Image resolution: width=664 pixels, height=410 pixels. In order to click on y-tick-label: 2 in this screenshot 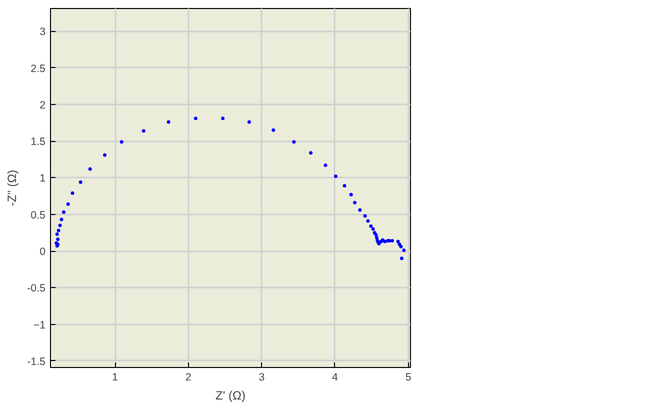, I will do `click(43, 105)`.